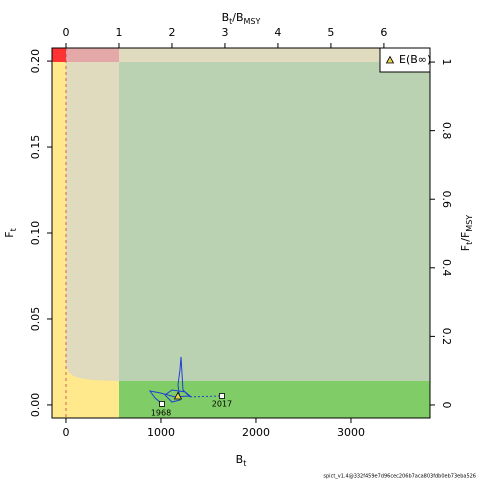  What do you see at coordinates (446, 268) in the screenshot?
I see `y2-tick-label: 0.4` at bounding box center [446, 268].